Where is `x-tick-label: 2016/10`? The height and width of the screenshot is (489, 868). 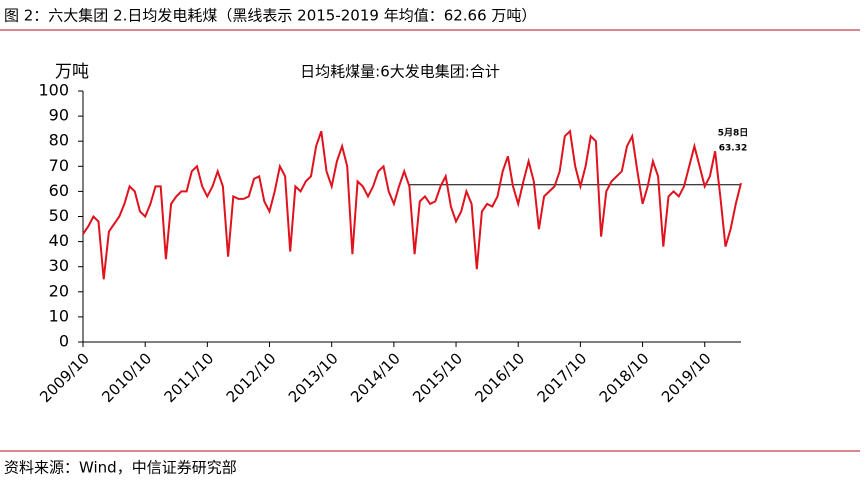
x-tick-label: 2016/10 is located at coordinates (499, 377).